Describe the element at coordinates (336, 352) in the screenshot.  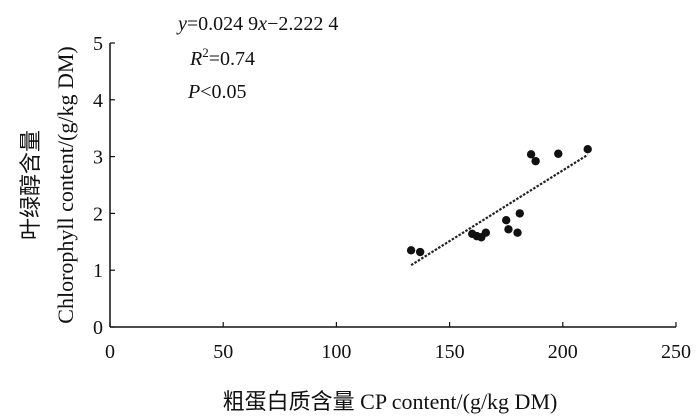
I see `x-tick-label: 100` at that location.